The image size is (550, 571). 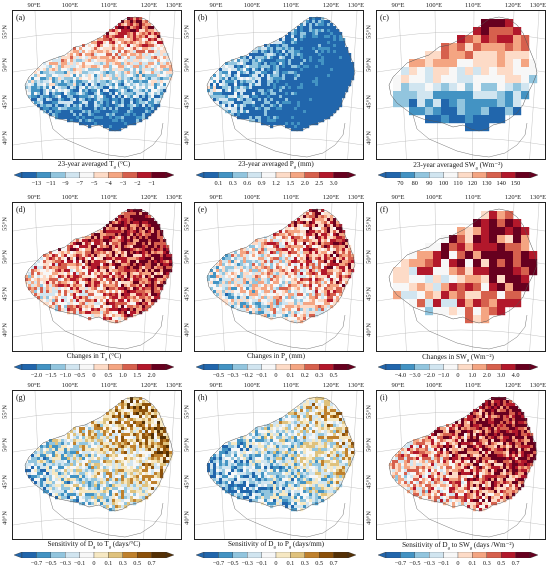 What do you see at coordinates (247, 183) in the screenshot?
I see `colorbar-tick: 0.6` at bounding box center [247, 183].